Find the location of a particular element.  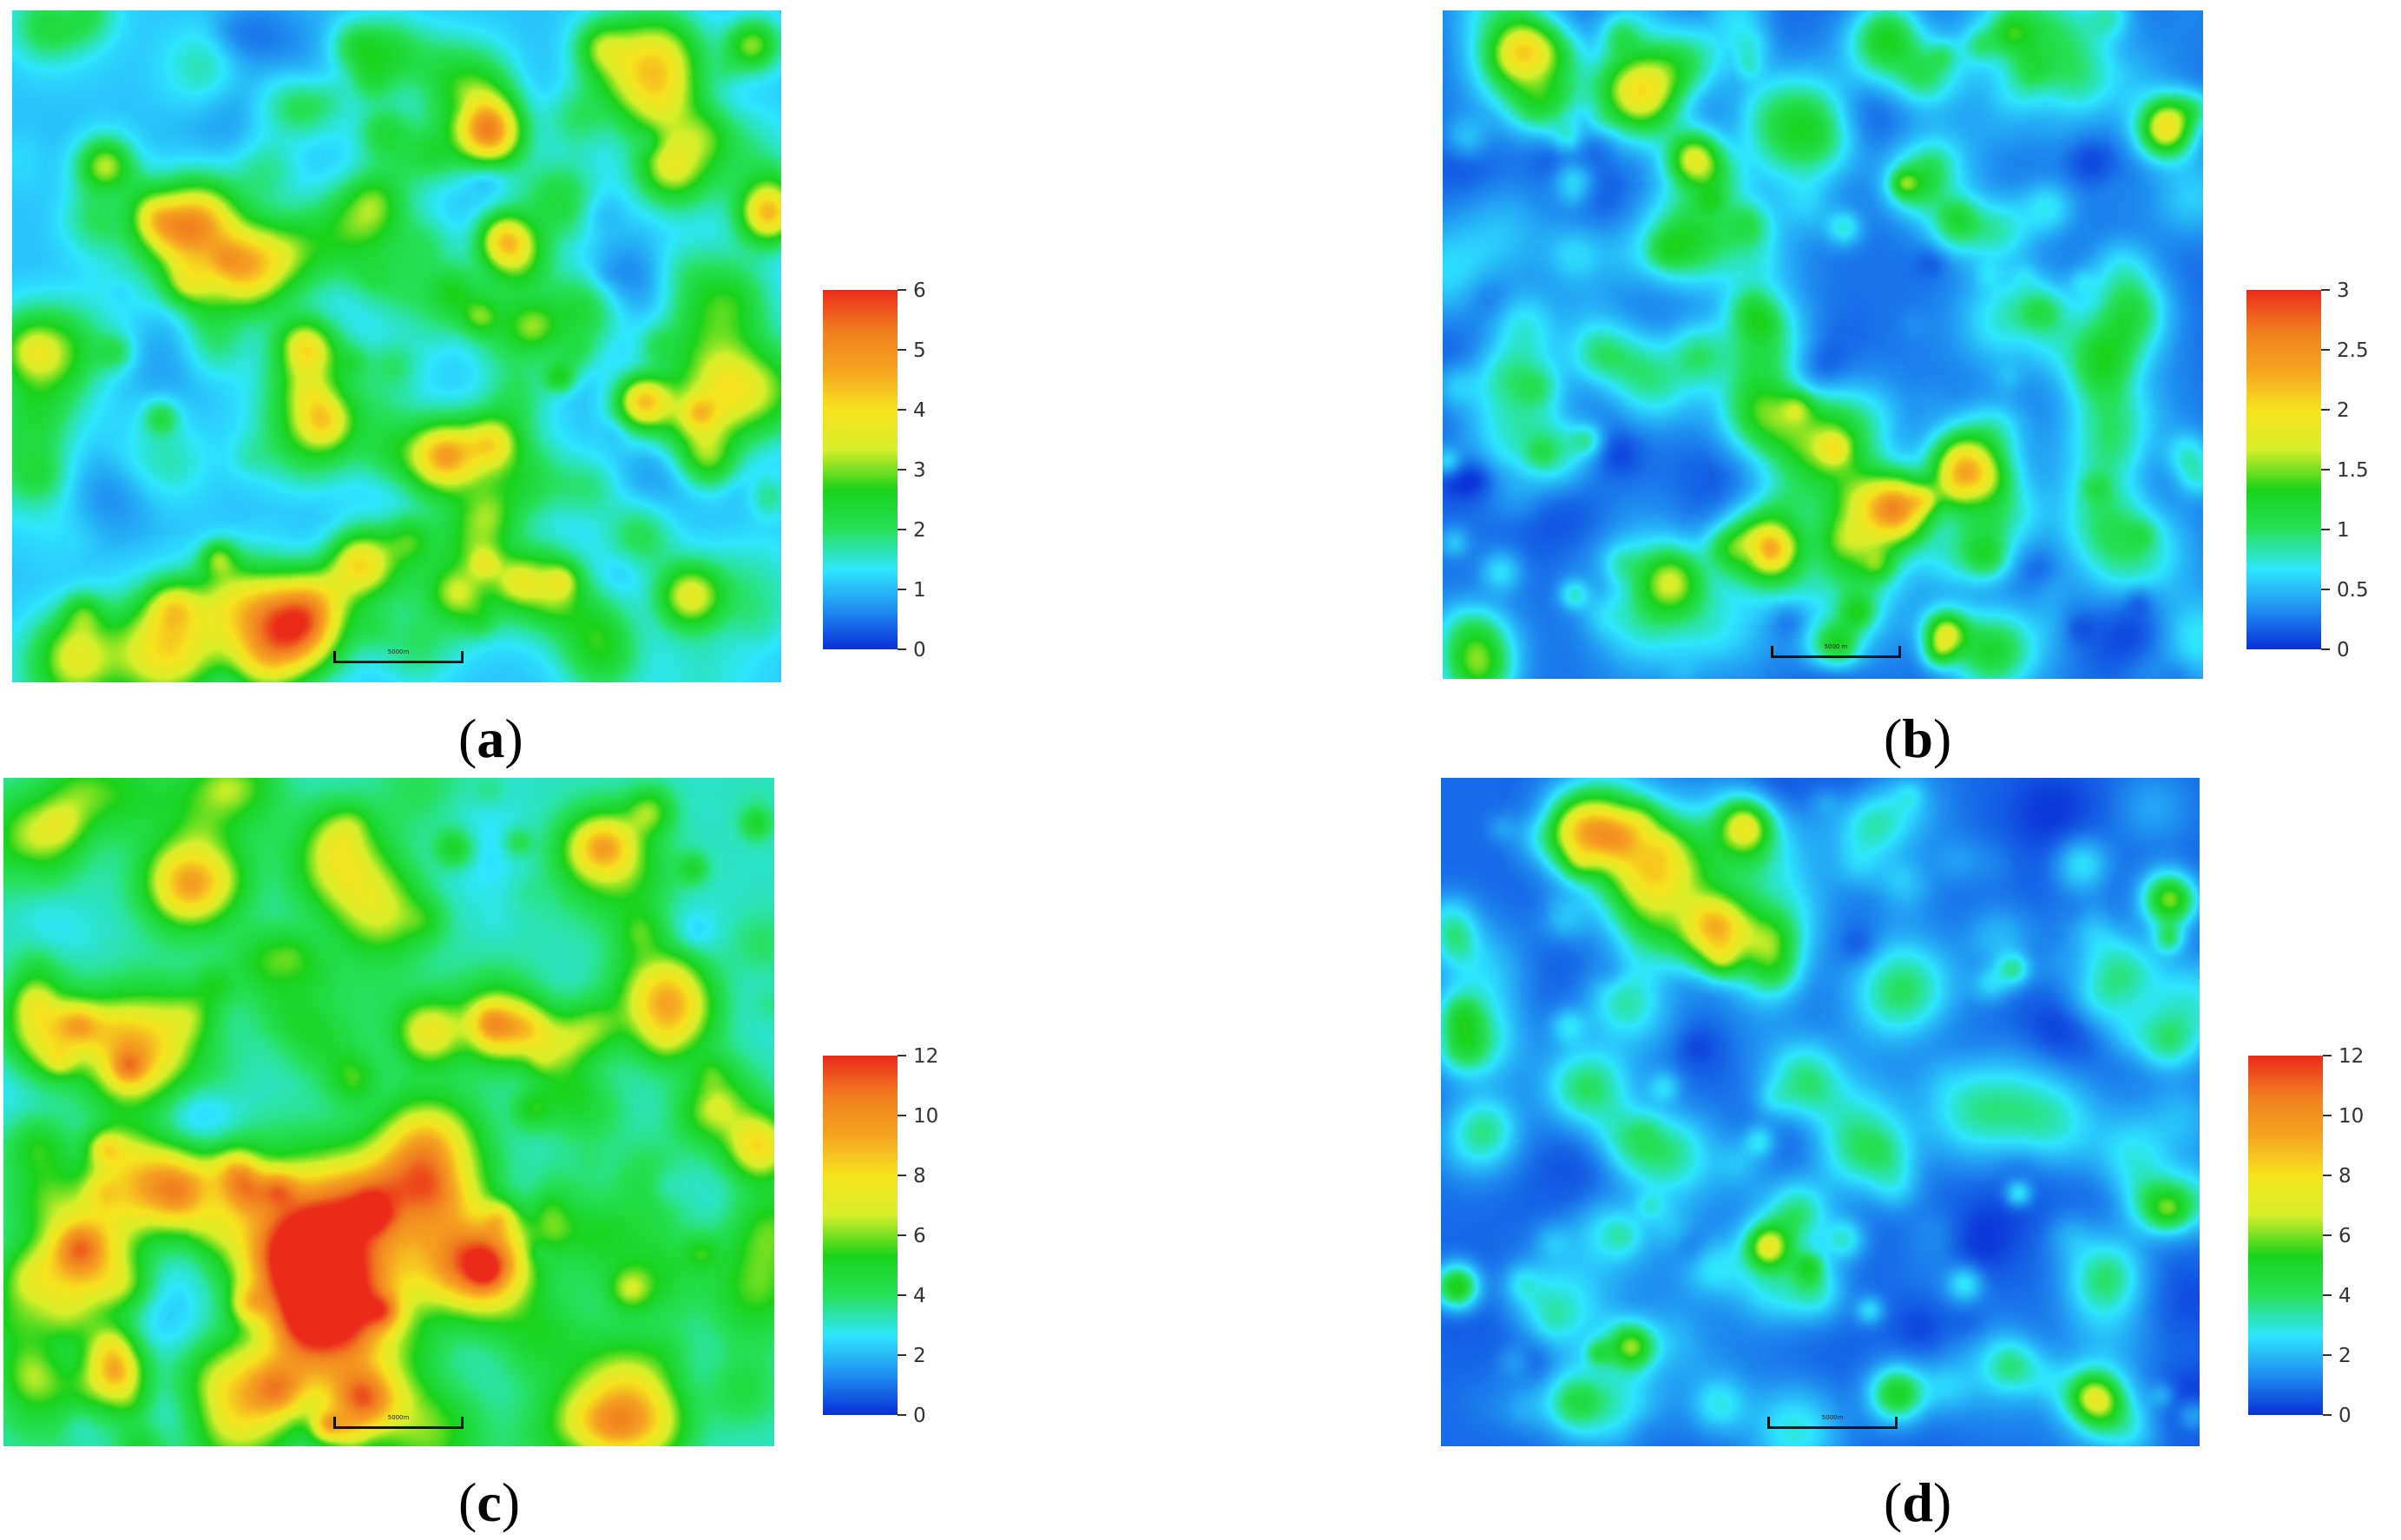

colorbar-b: 0 0.5 1 1.5 2 2.5 3 is located at coordinates (2307, 471).